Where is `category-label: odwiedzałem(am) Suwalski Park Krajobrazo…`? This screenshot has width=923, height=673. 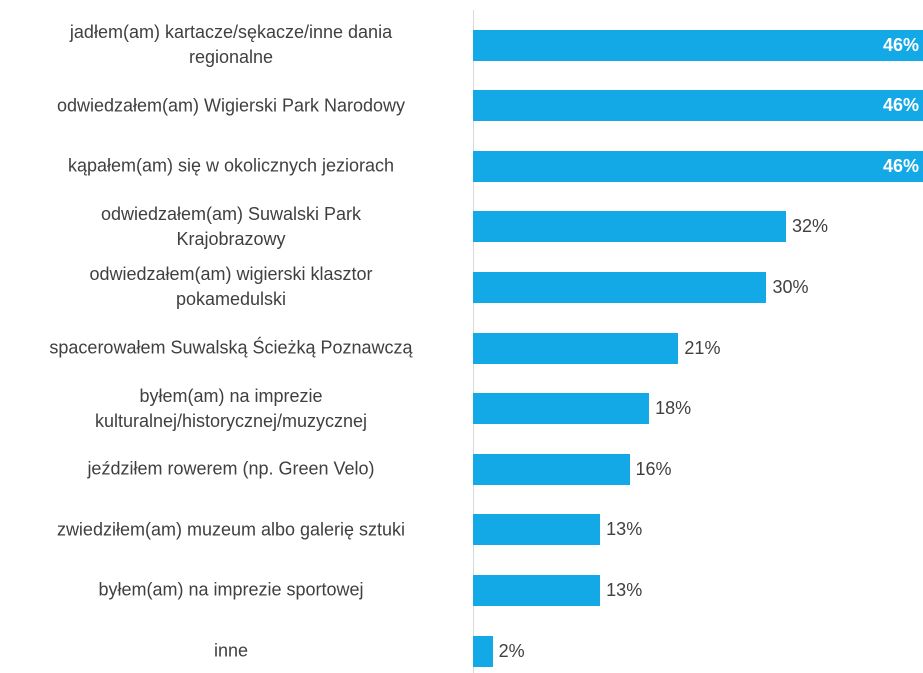
category-label: odwiedzałem(am) Suwalski Park Krajobrazo… is located at coordinates (231, 226).